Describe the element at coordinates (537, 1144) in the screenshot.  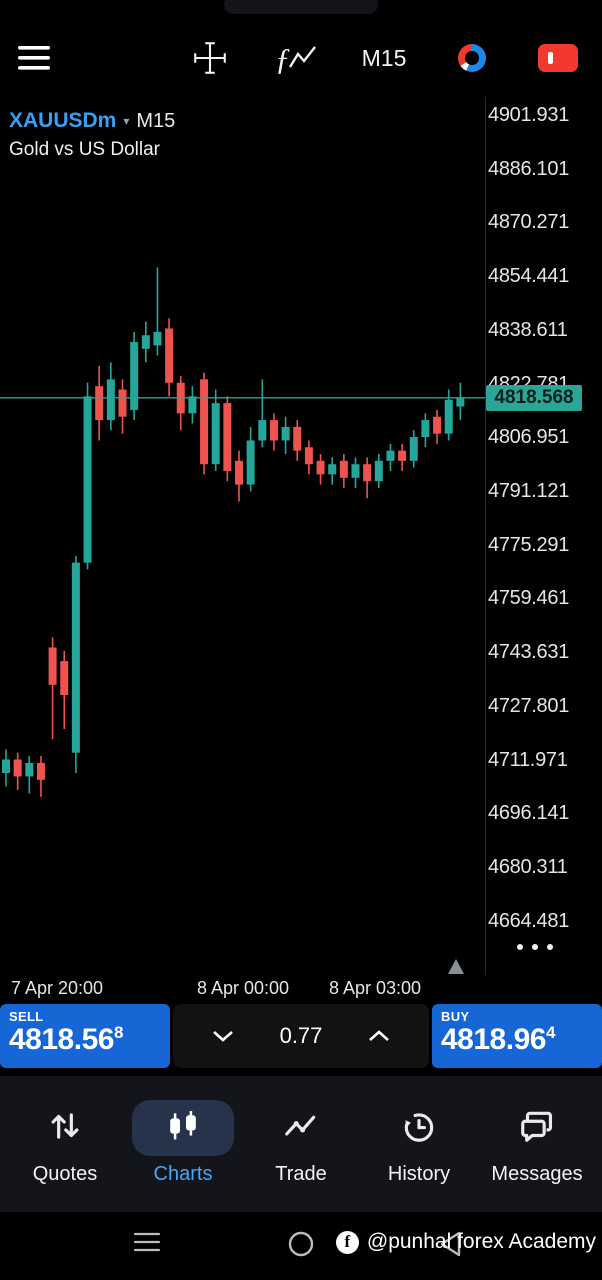
I see `nav-item-messages: Messages` at that location.